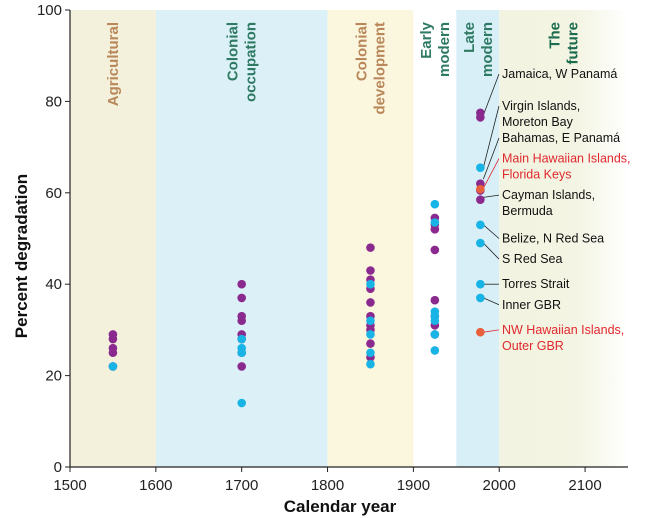 This screenshot has height=518, width=655. What do you see at coordinates (155, 485) in the screenshot?
I see `x-tick-label: 1600` at bounding box center [155, 485].